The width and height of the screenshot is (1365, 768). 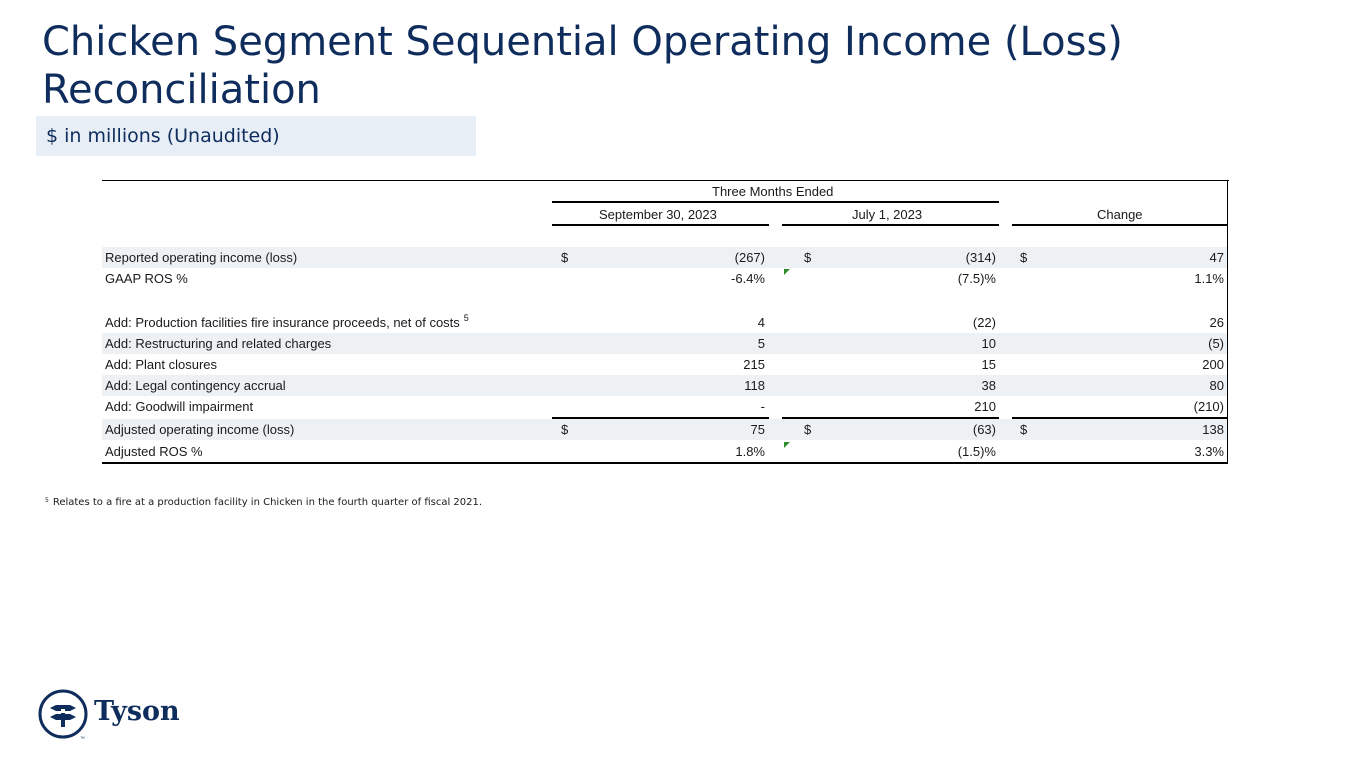 What do you see at coordinates (980, 257) in the screenshot?
I see `value-jul-1: (314)` at bounding box center [980, 257].